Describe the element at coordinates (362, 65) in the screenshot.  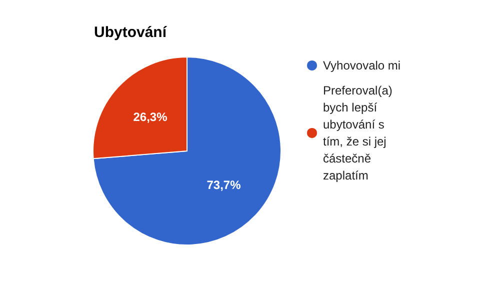
I see `legend-label: Vyhovovalo mi` at that location.